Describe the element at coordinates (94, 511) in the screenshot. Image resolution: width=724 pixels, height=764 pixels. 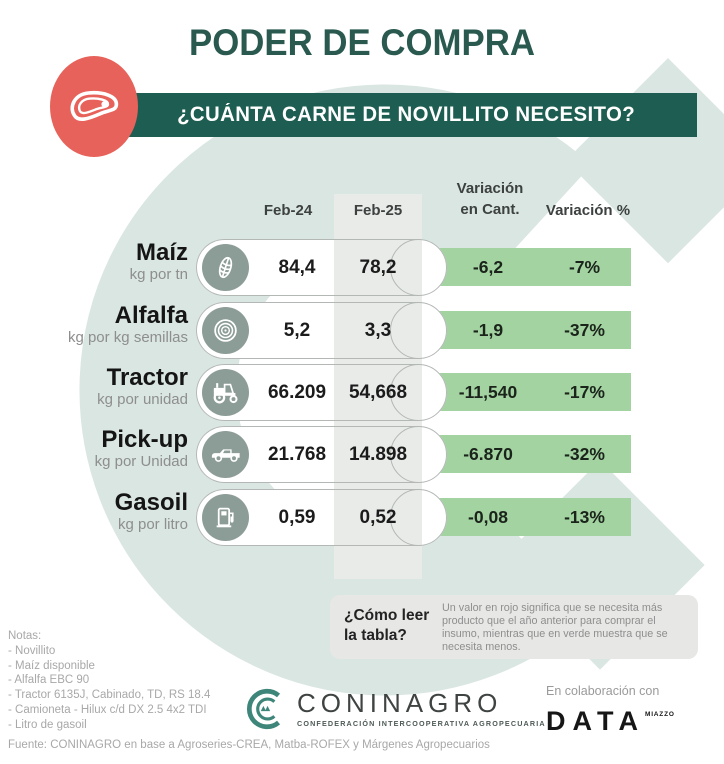
I see `row-label: Gasoil kg por litro` at that location.